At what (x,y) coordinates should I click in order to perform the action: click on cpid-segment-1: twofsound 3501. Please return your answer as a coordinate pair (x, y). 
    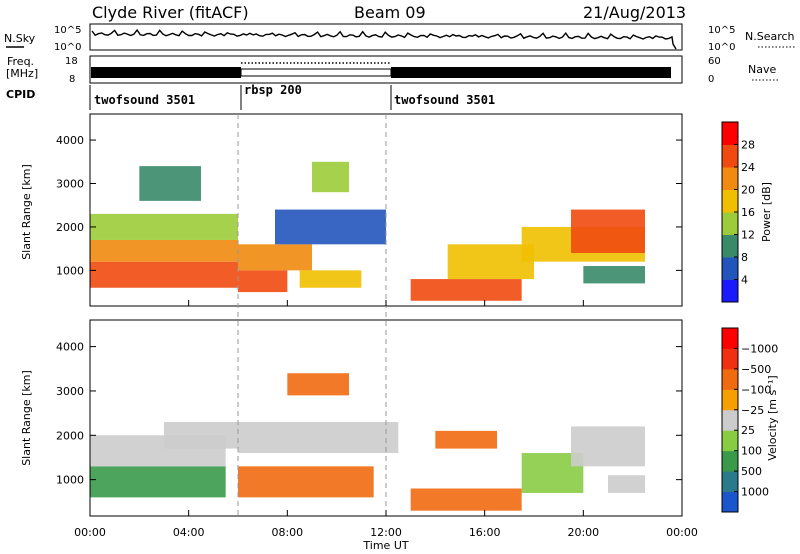
    Looking at the image, I should click on (144, 100).